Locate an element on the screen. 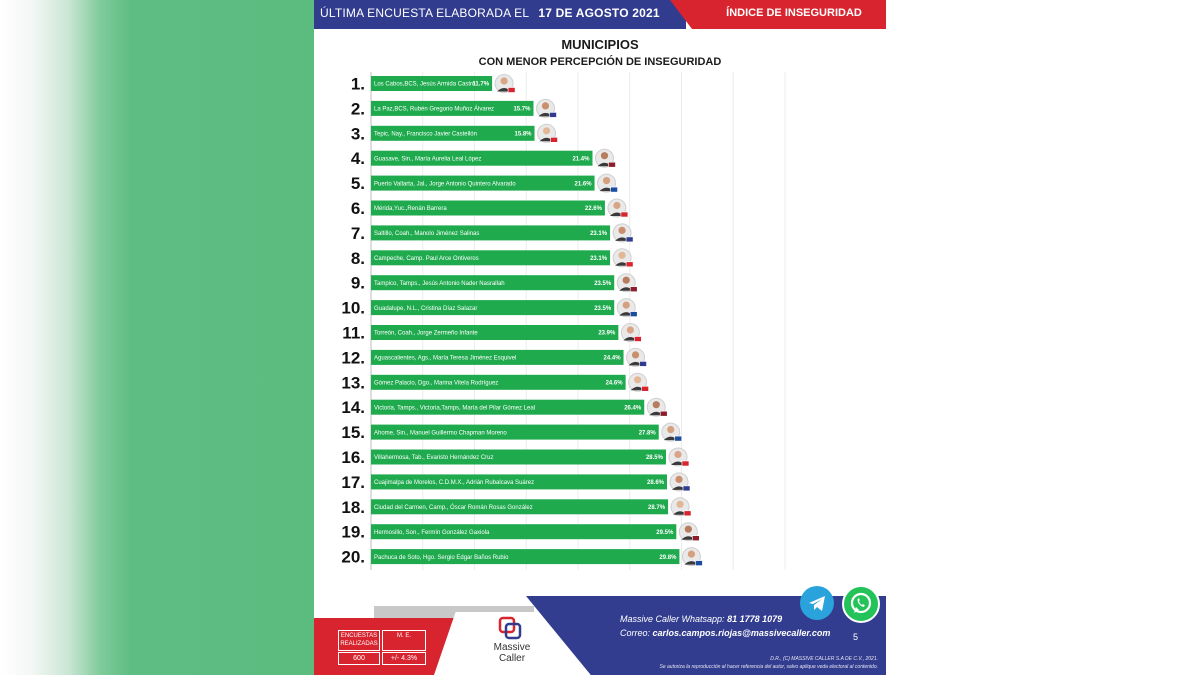 This screenshot has width=1200, height=675. bar-value-label: 29.8% is located at coordinates (668, 558).